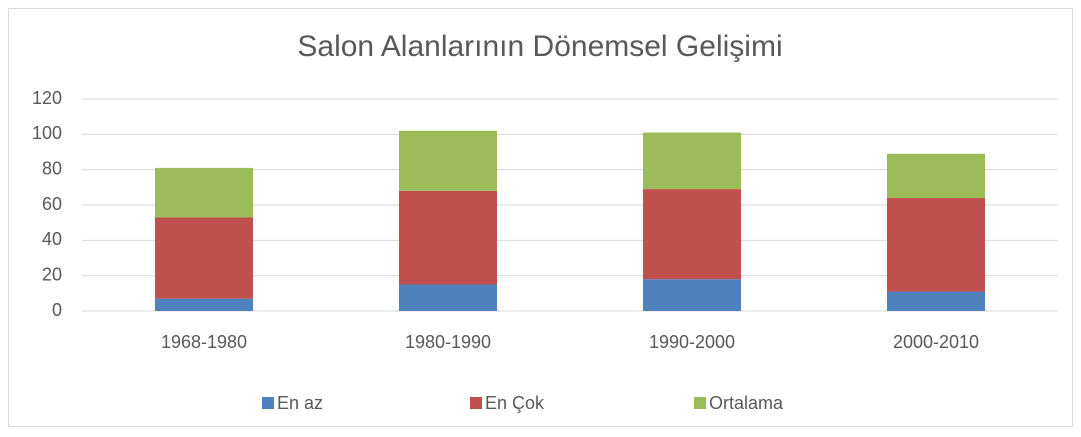 The height and width of the screenshot is (437, 1081). I want to click on y-tick-label: 80, so click(52, 168).